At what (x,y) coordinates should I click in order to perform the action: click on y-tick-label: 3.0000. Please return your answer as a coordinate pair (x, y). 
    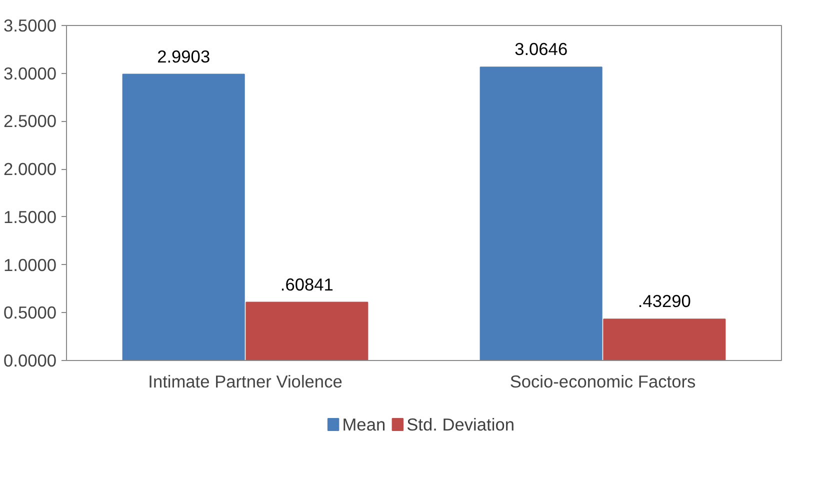
    Looking at the image, I should click on (30, 73).